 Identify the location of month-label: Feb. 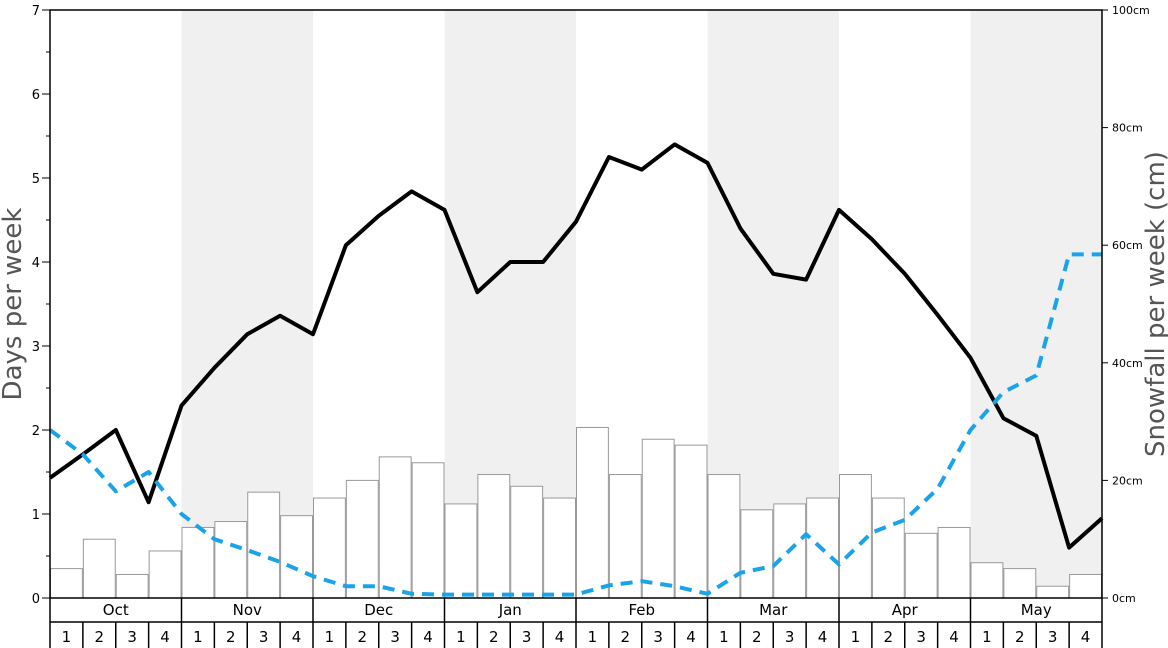
(641, 610).